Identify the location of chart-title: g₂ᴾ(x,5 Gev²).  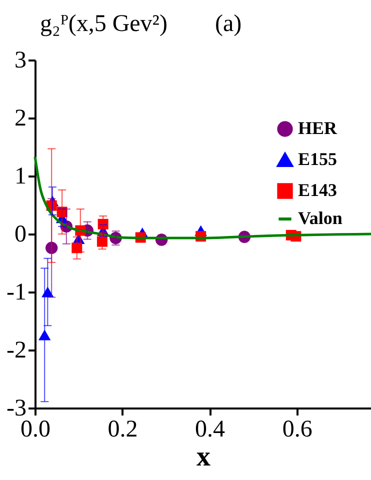
(104, 24).